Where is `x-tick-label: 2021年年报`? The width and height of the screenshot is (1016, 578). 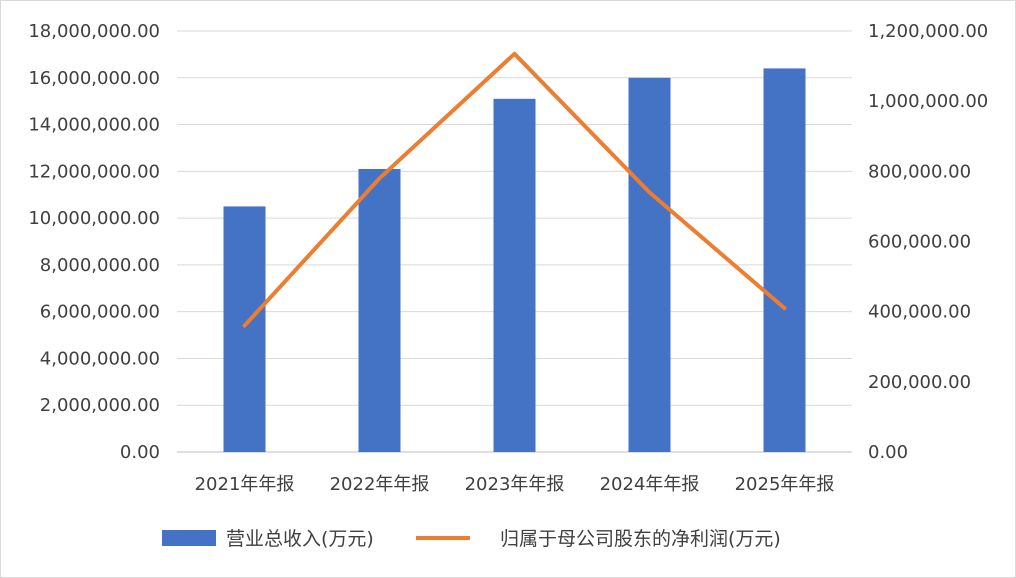
x-tick-label: 2021年年报 is located at coordinates (245, 484).